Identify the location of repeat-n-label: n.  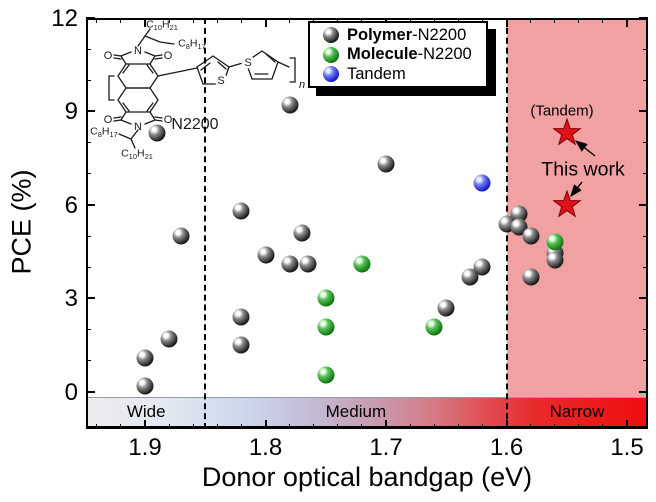
(302, 85).